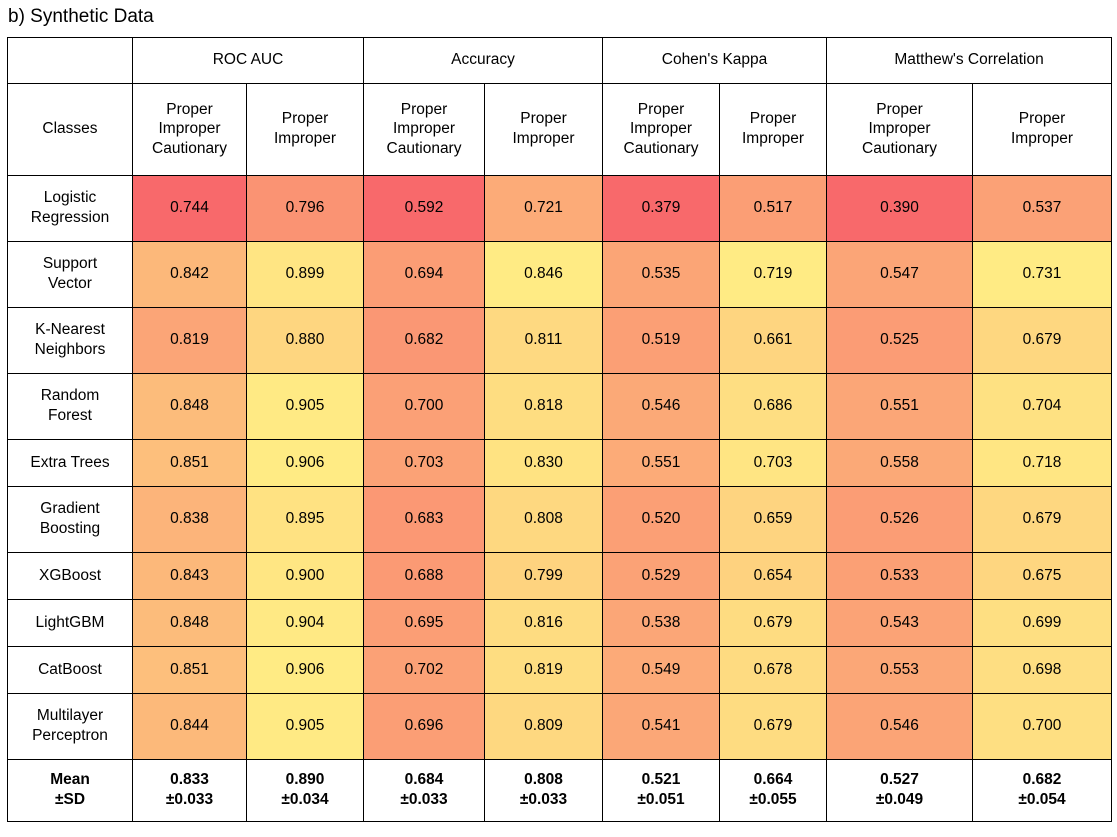 Image resolution: width=1117 pixels, height=837 pixels. Describe the element at coordinates (70, 669) in the screenshot. I see `class-row-label: CatBoost` at that location.